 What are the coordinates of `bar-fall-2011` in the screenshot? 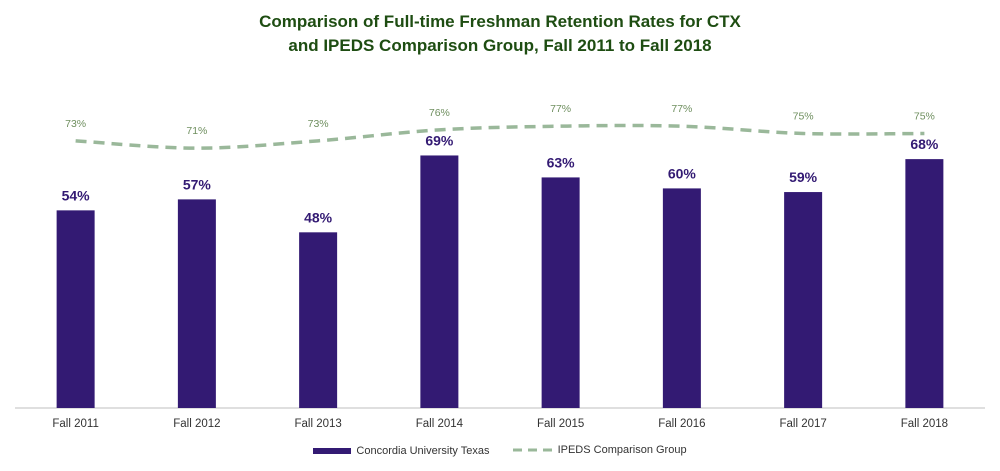 It's located at (75, 309).